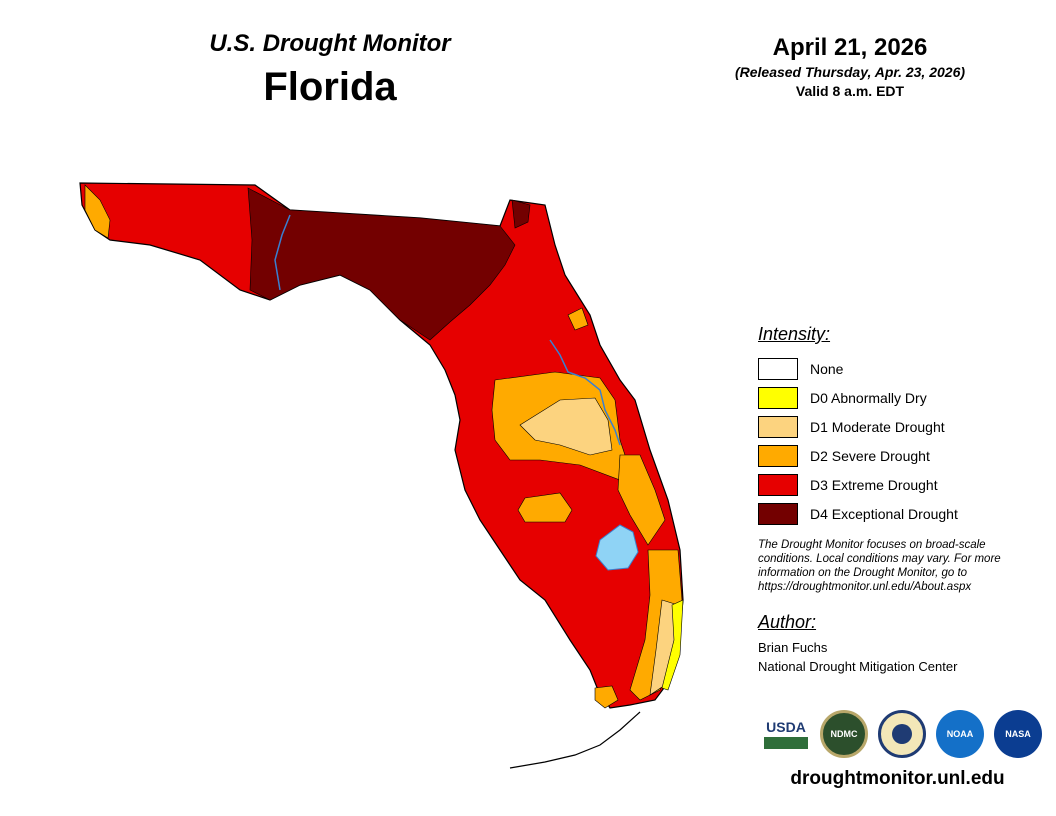 The height and width of the screenshot is (816, 1056). I want to click on author-organization: National Drought Mitigation Center, so click(858, 666).